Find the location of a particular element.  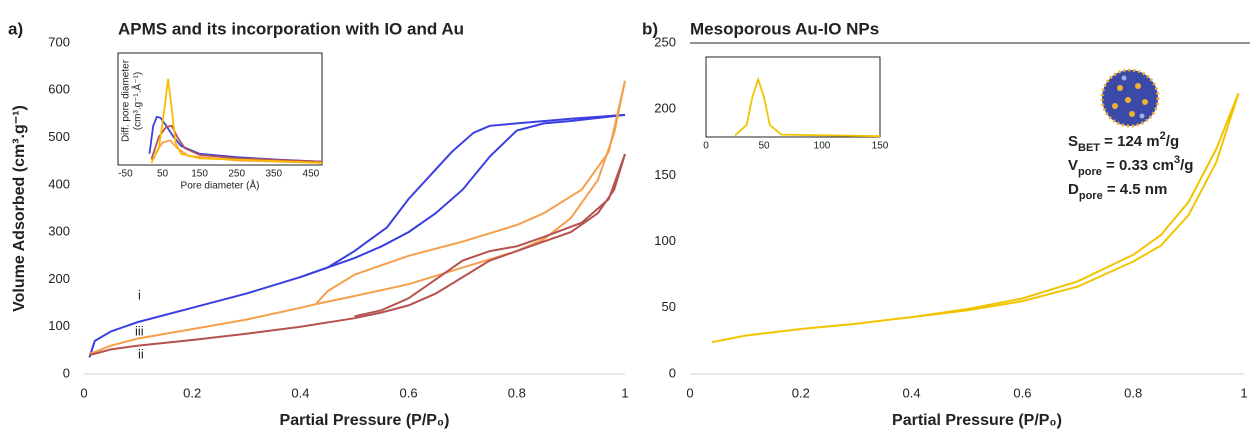

property-label: SBET = 124 m2/g is located at coordinates (1123, 142).